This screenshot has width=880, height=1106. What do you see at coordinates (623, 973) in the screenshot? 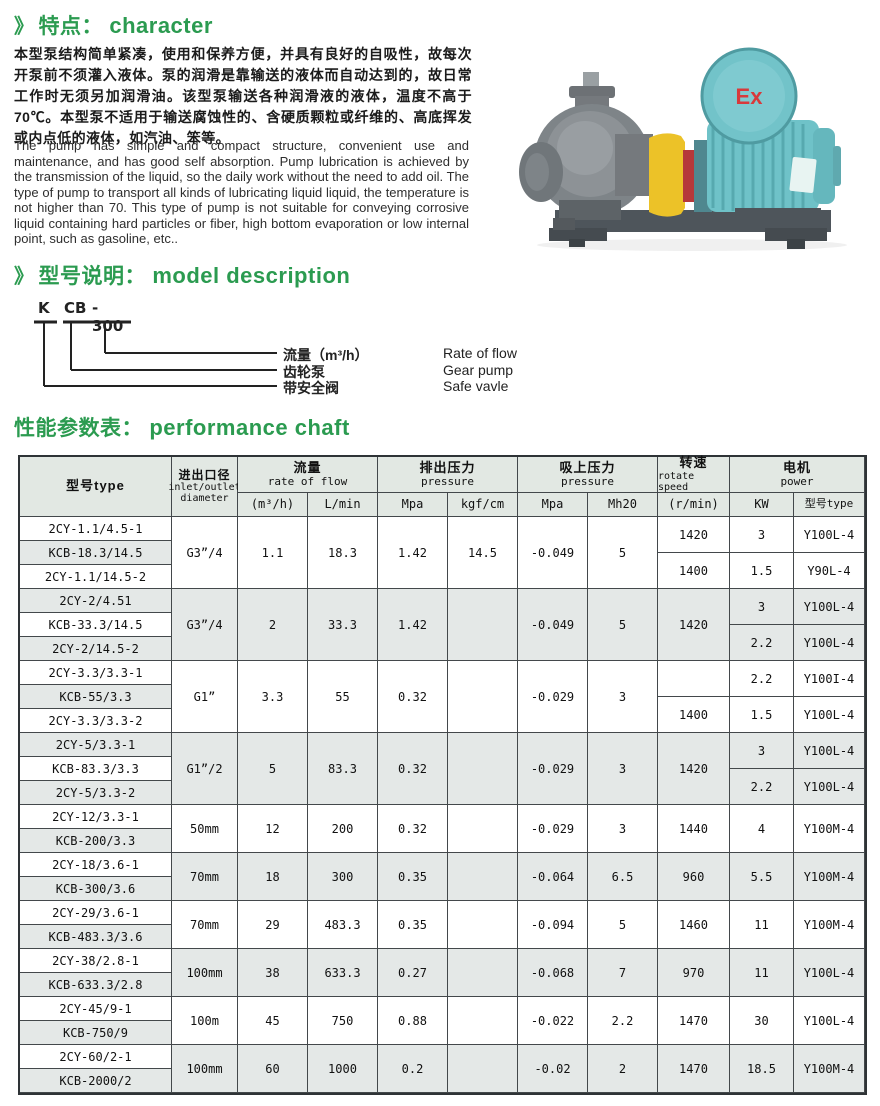
I see `table-cell: 7` at bounding box center [623, 973].